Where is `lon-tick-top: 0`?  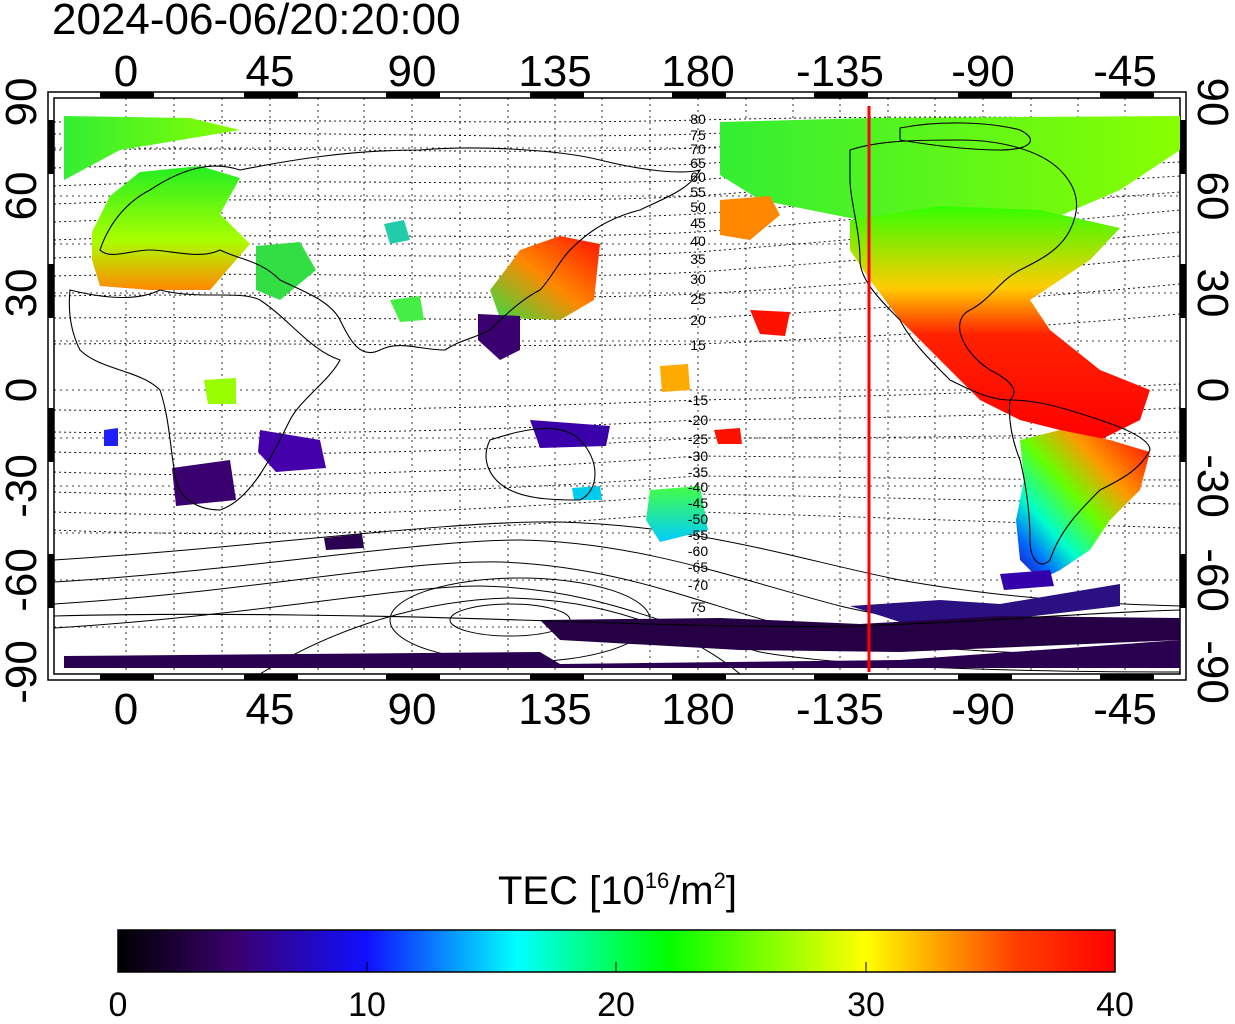 lon-tick-top: 0 is located at coordinates (126, 71).